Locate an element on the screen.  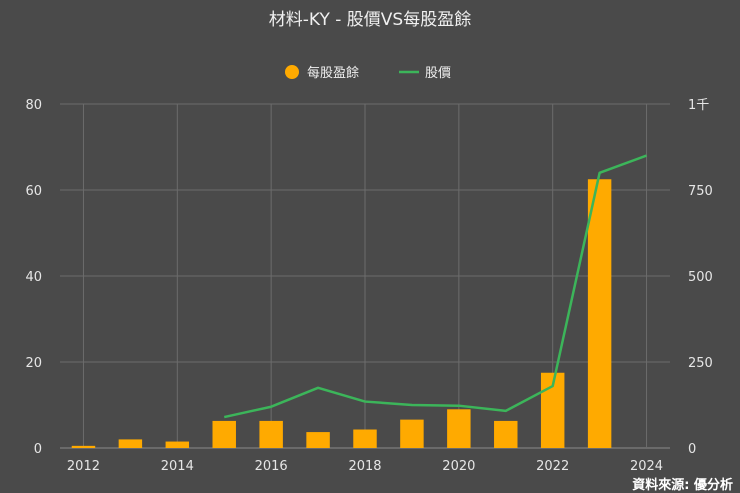
eps-bar-2019 is located at coordinates (412, 433).